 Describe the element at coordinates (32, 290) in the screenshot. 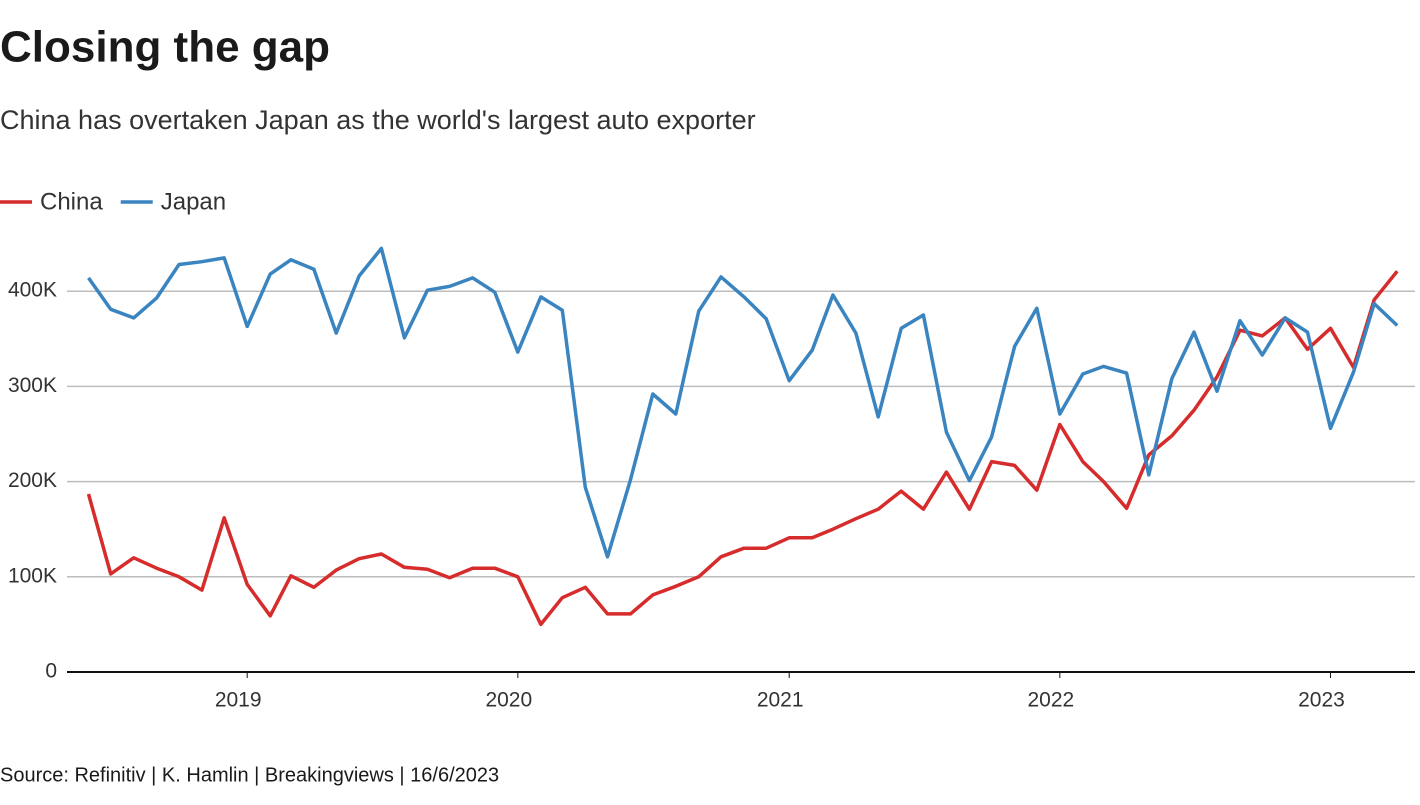

I see `y-tick-label: 400K` at that location.